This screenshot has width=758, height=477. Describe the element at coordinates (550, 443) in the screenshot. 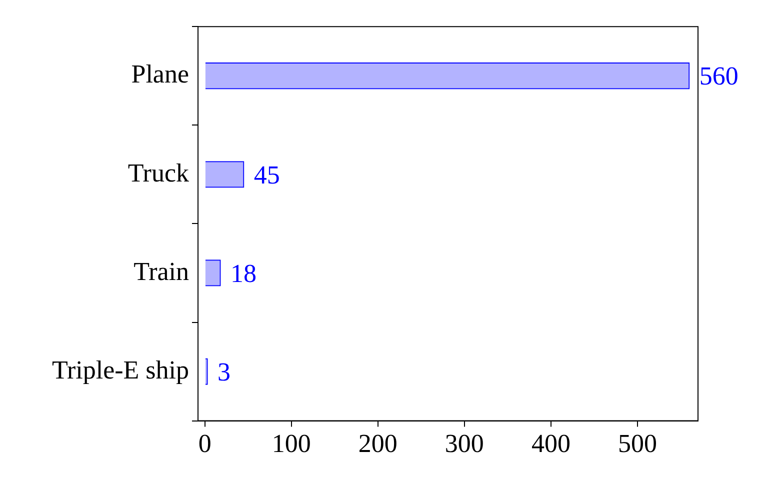

I see `x-tick-label: 400` at that location.